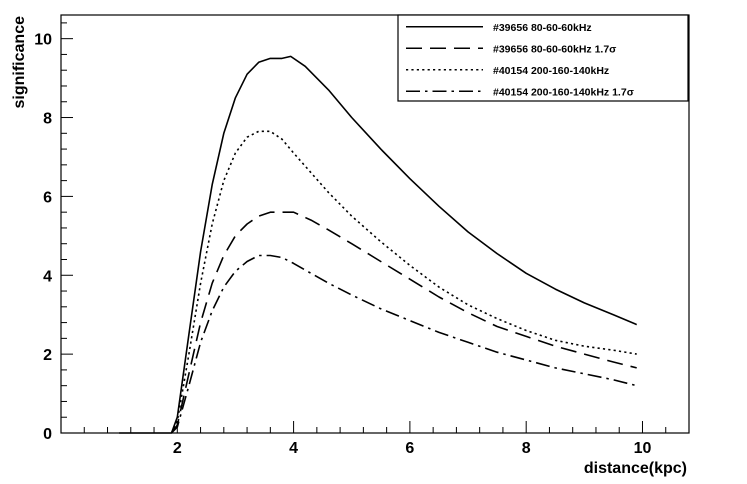 The image size is (747, 484). I want to click on legend-label-3: #40154 200-160-140kHz, so click(551, 71).